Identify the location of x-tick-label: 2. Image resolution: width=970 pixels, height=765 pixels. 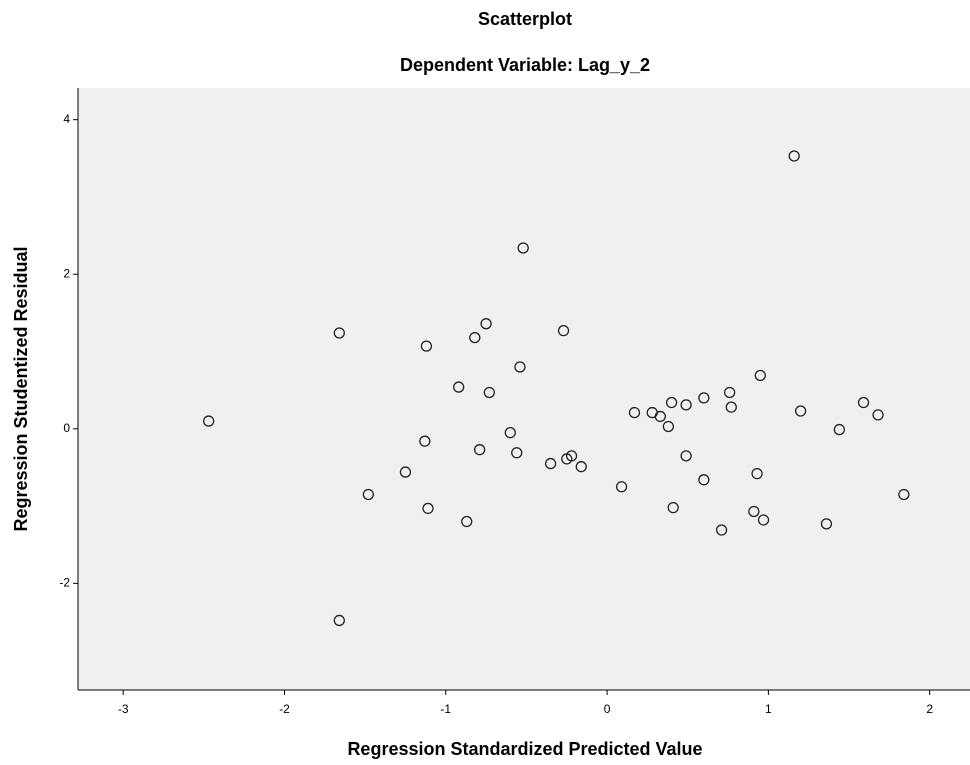
(929, 709).